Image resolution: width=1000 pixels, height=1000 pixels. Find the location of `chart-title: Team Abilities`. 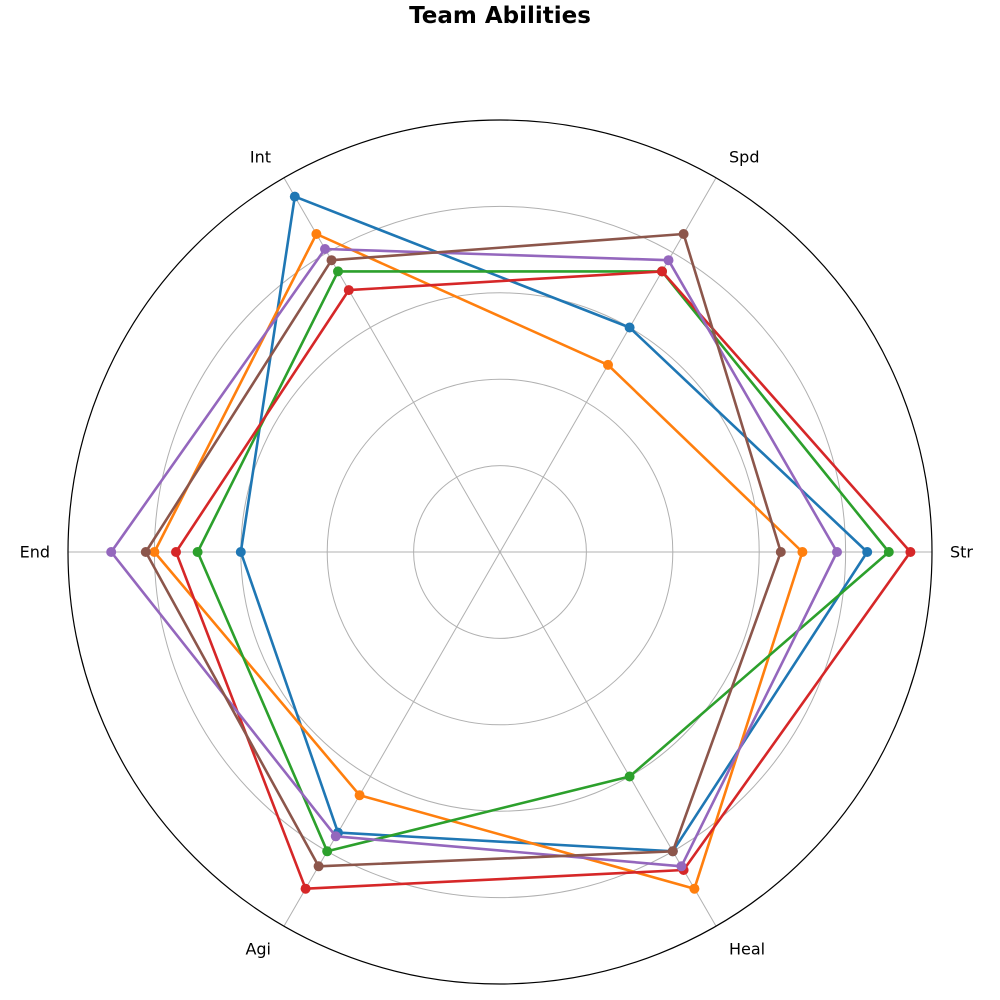

chart-title: Team Abilities is located at coordinates (500, 16).